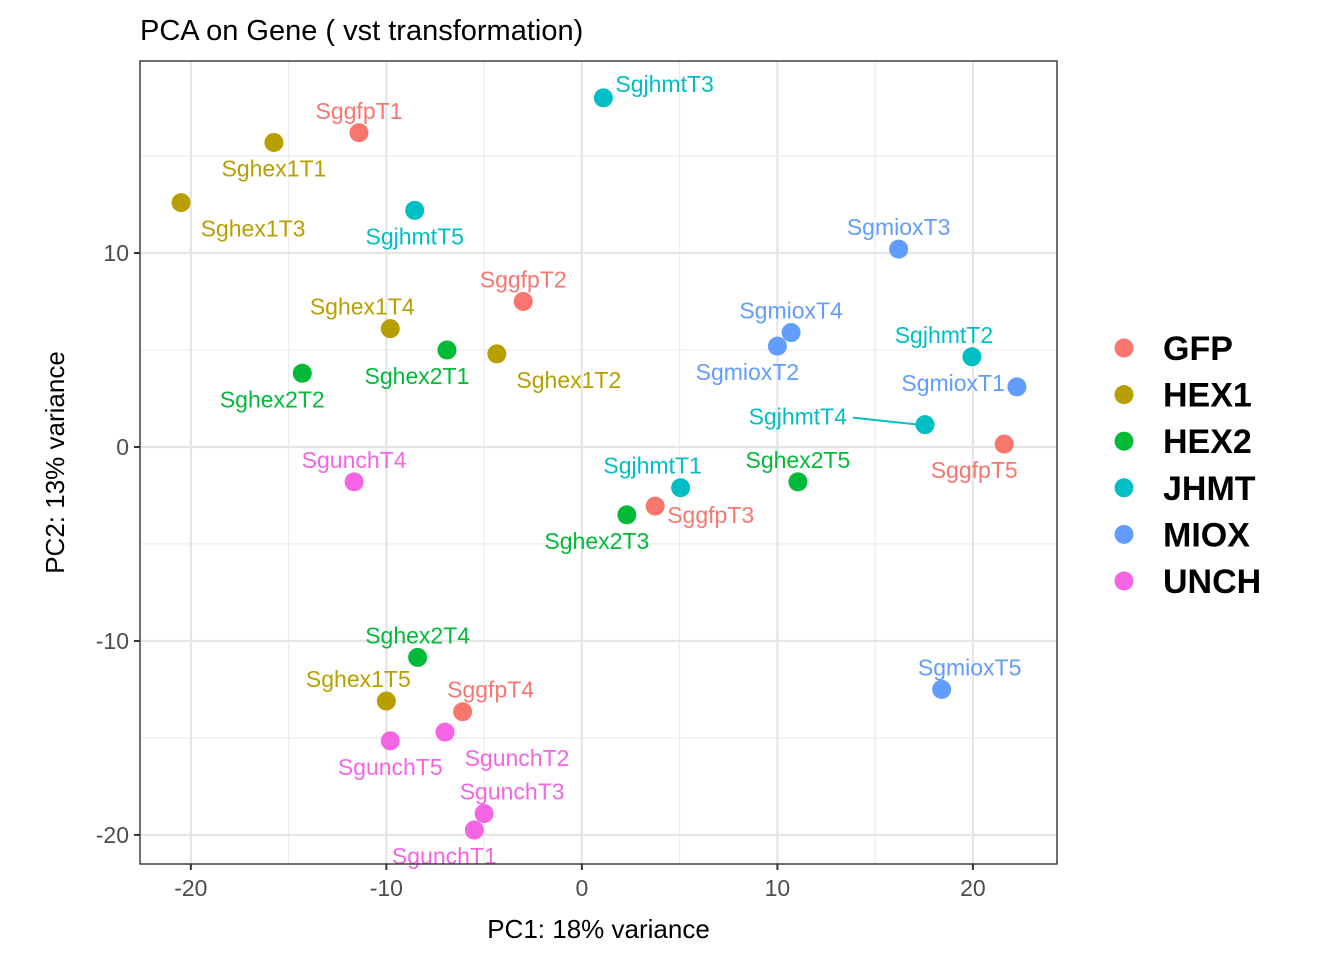 The image size is (1344, 960). What do you see at coordinates (1207, 396) in the screenshot?
I see `legend-label: HEX1` at bounding box center [1207, 396].